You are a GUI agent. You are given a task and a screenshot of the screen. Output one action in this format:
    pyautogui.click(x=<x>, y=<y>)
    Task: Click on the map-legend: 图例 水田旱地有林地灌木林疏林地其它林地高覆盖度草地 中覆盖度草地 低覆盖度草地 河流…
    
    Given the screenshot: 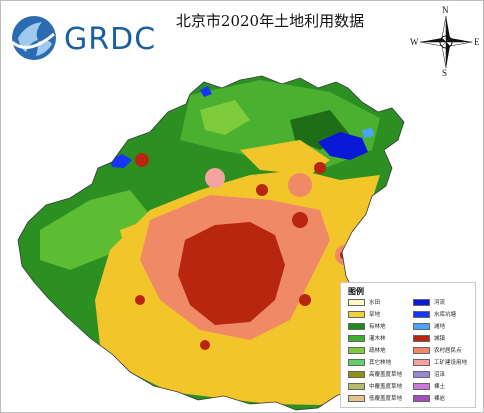 What is the action you would take?
    pyautogui.click(x=408, y=345)
    